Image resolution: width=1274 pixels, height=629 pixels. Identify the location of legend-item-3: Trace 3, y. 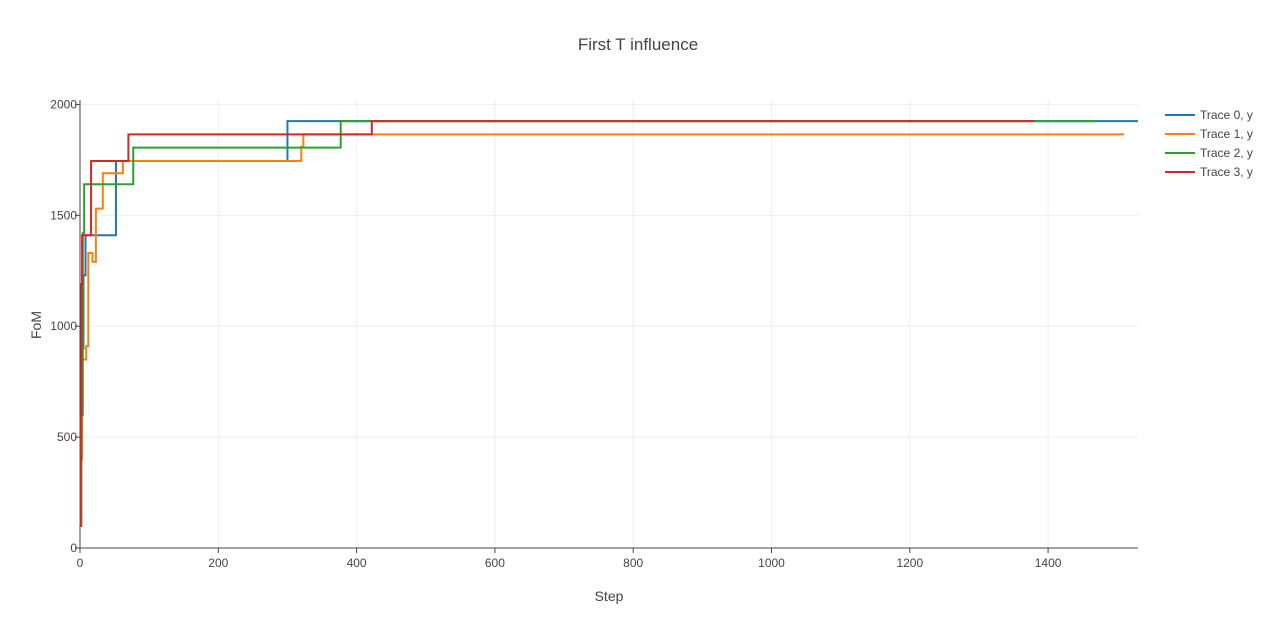
(1209, 172).